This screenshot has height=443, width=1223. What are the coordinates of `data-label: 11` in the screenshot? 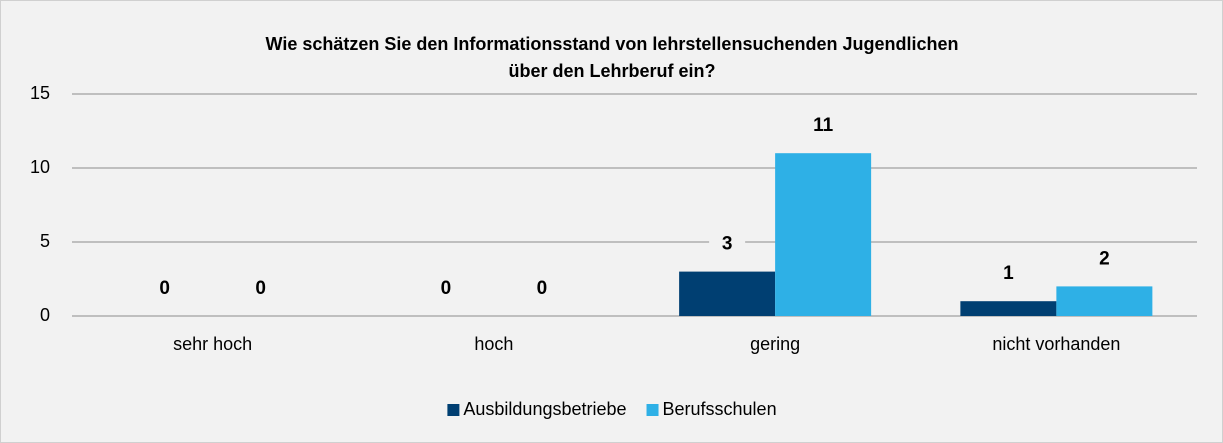 It's located at (823, 125).